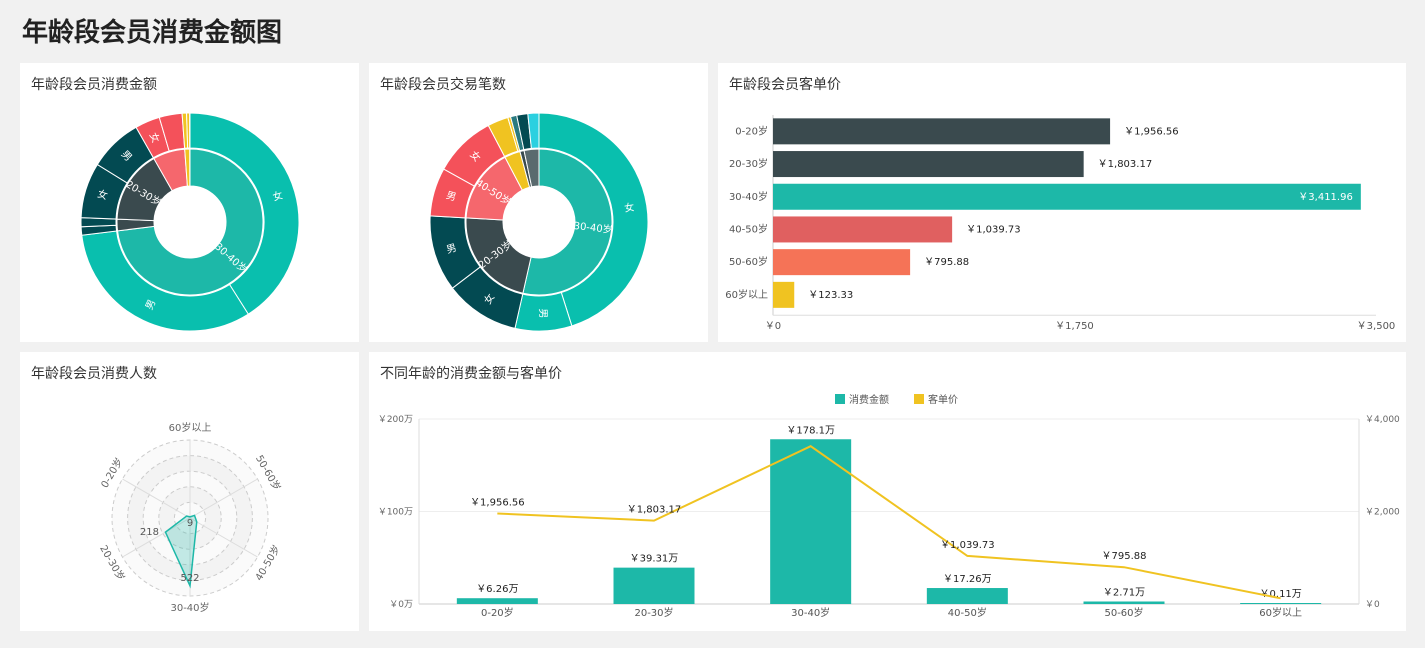  What do you see at coordinates (653, 612) in the screenshot?
I see `x-tick-label: 20-30岁` at bounding box center [653, 612].